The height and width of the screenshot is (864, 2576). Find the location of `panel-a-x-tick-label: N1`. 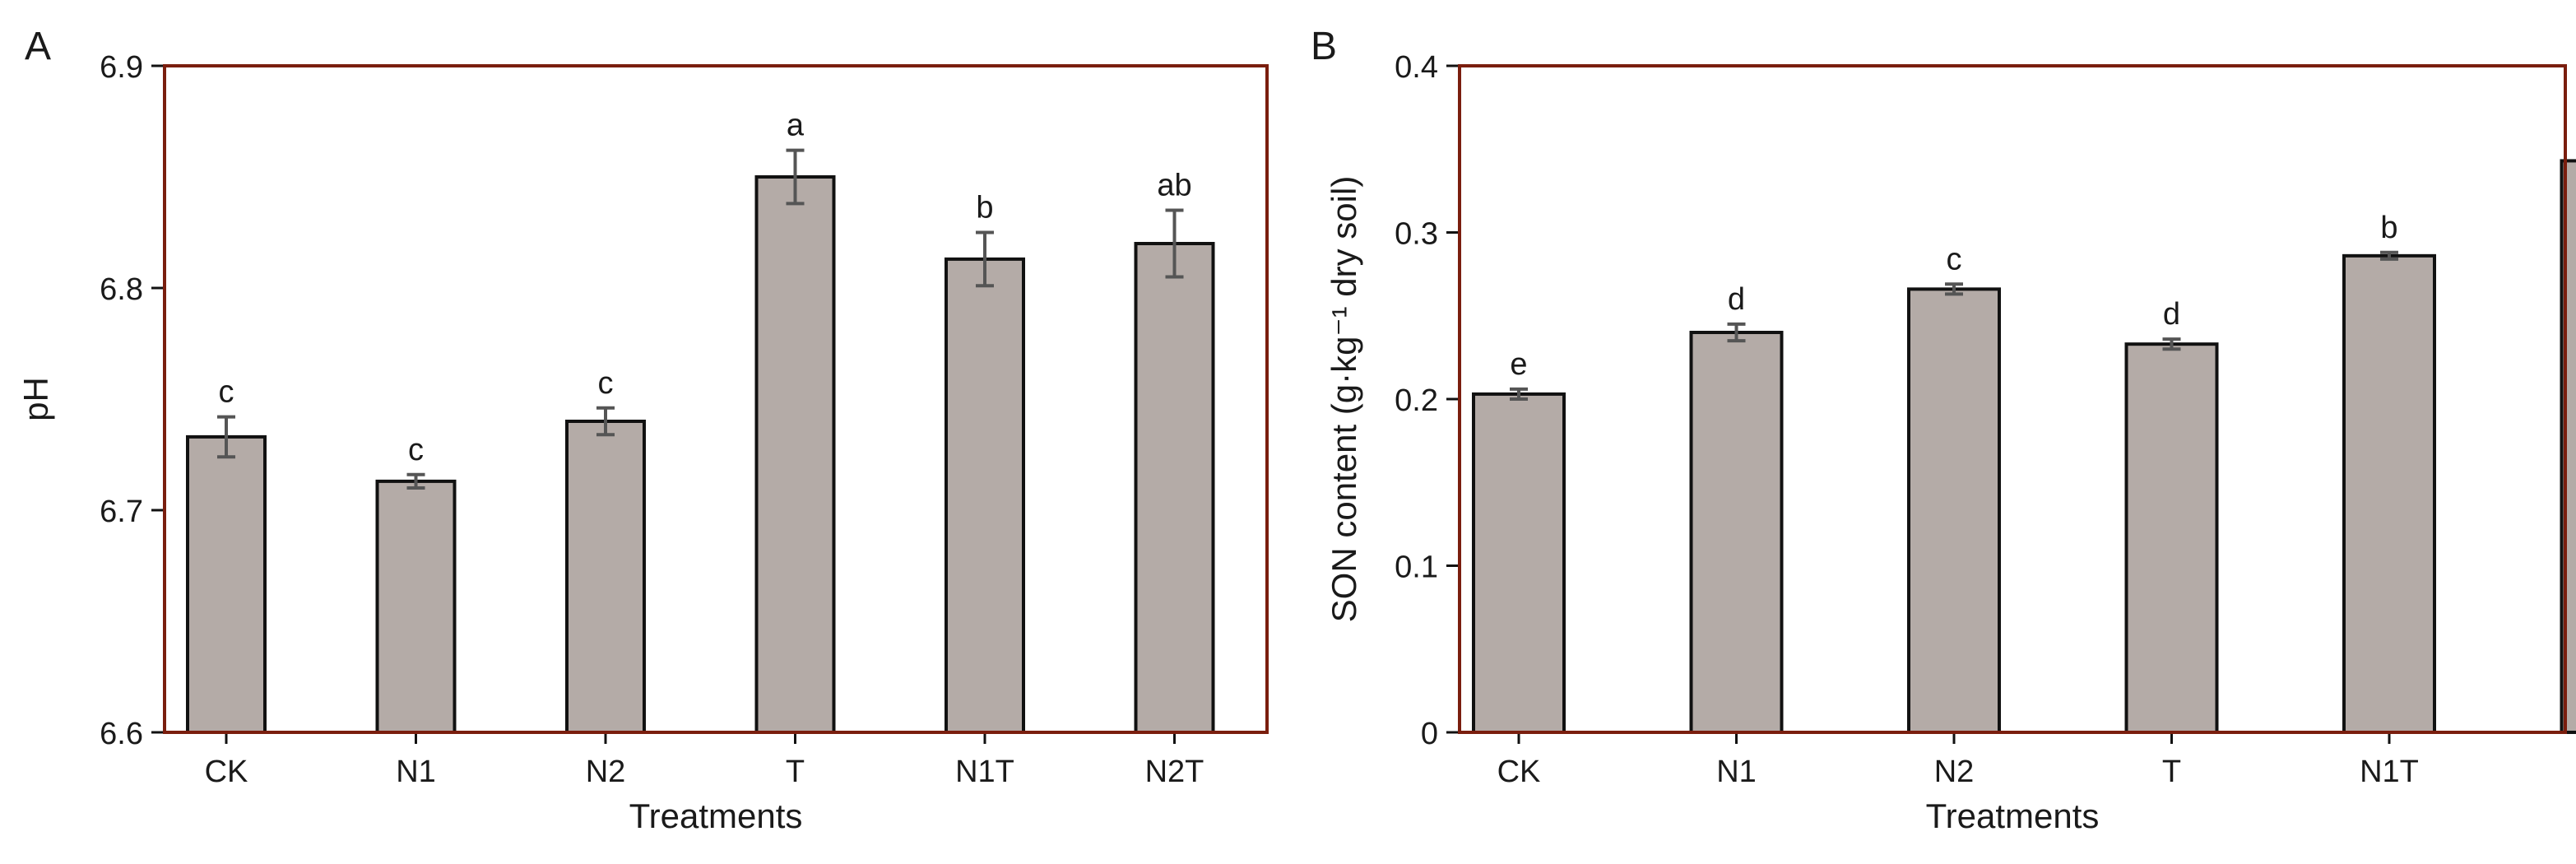

panel-a-x-tick-label: N1 is located at coordinates (416, 772).